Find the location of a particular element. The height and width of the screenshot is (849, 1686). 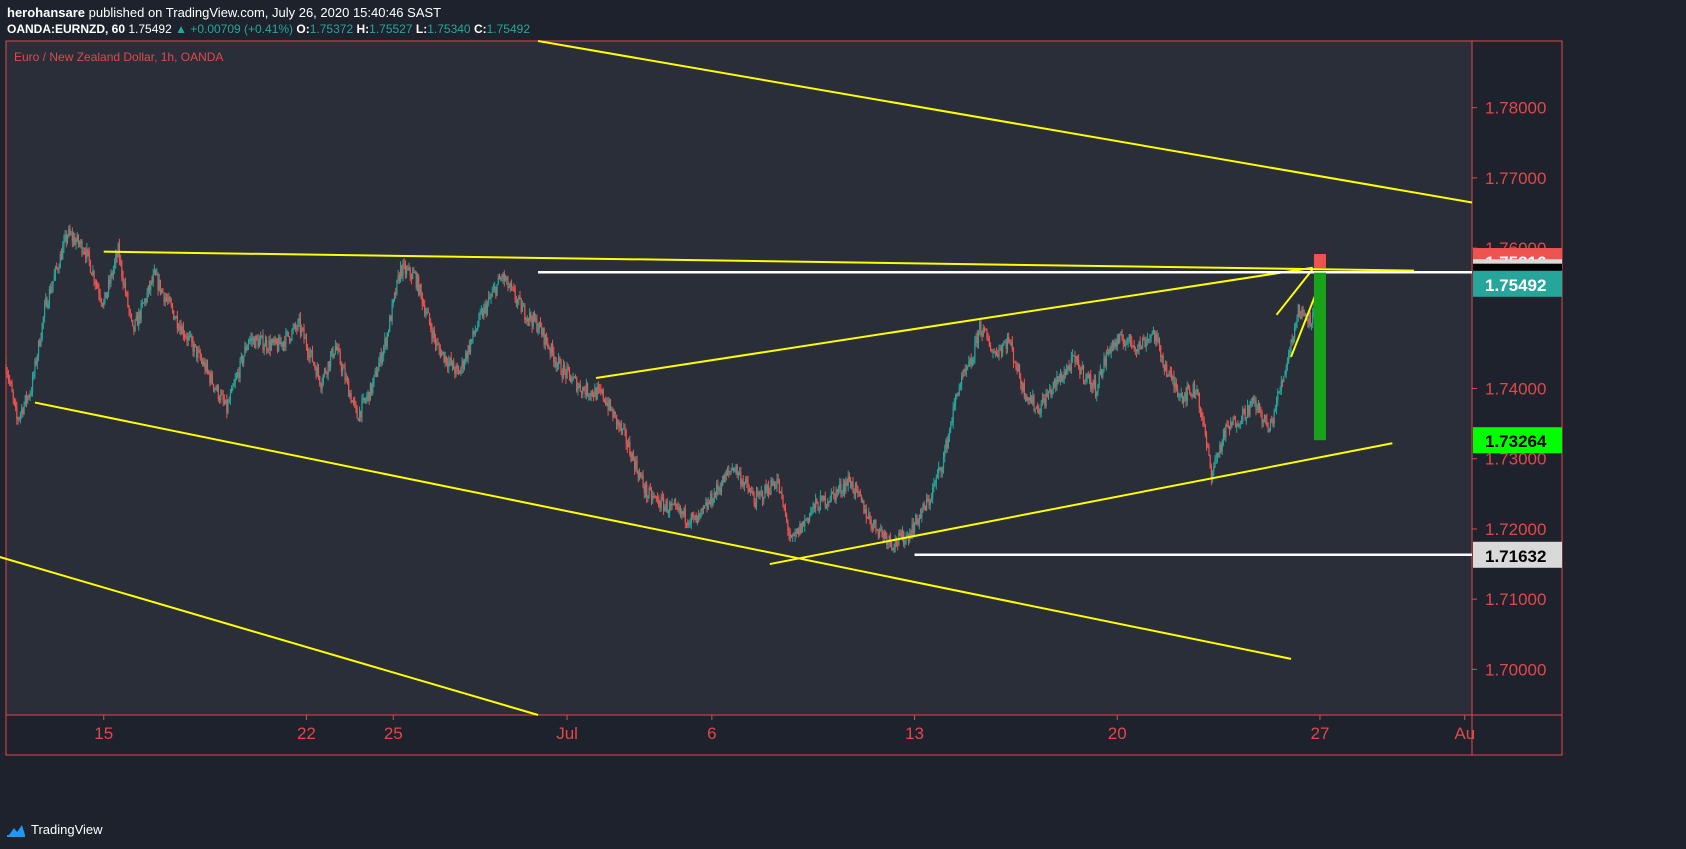

close-value: 1.75492 is located at coordinates (508, 29).